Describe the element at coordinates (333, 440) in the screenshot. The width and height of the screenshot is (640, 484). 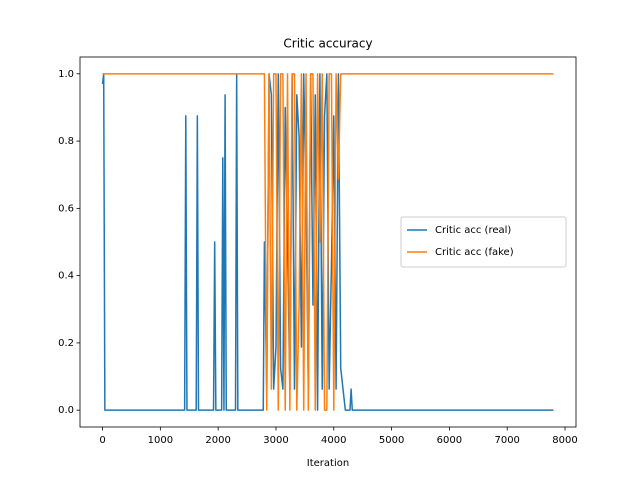
I see `x-tick-label: 4000` at that location.